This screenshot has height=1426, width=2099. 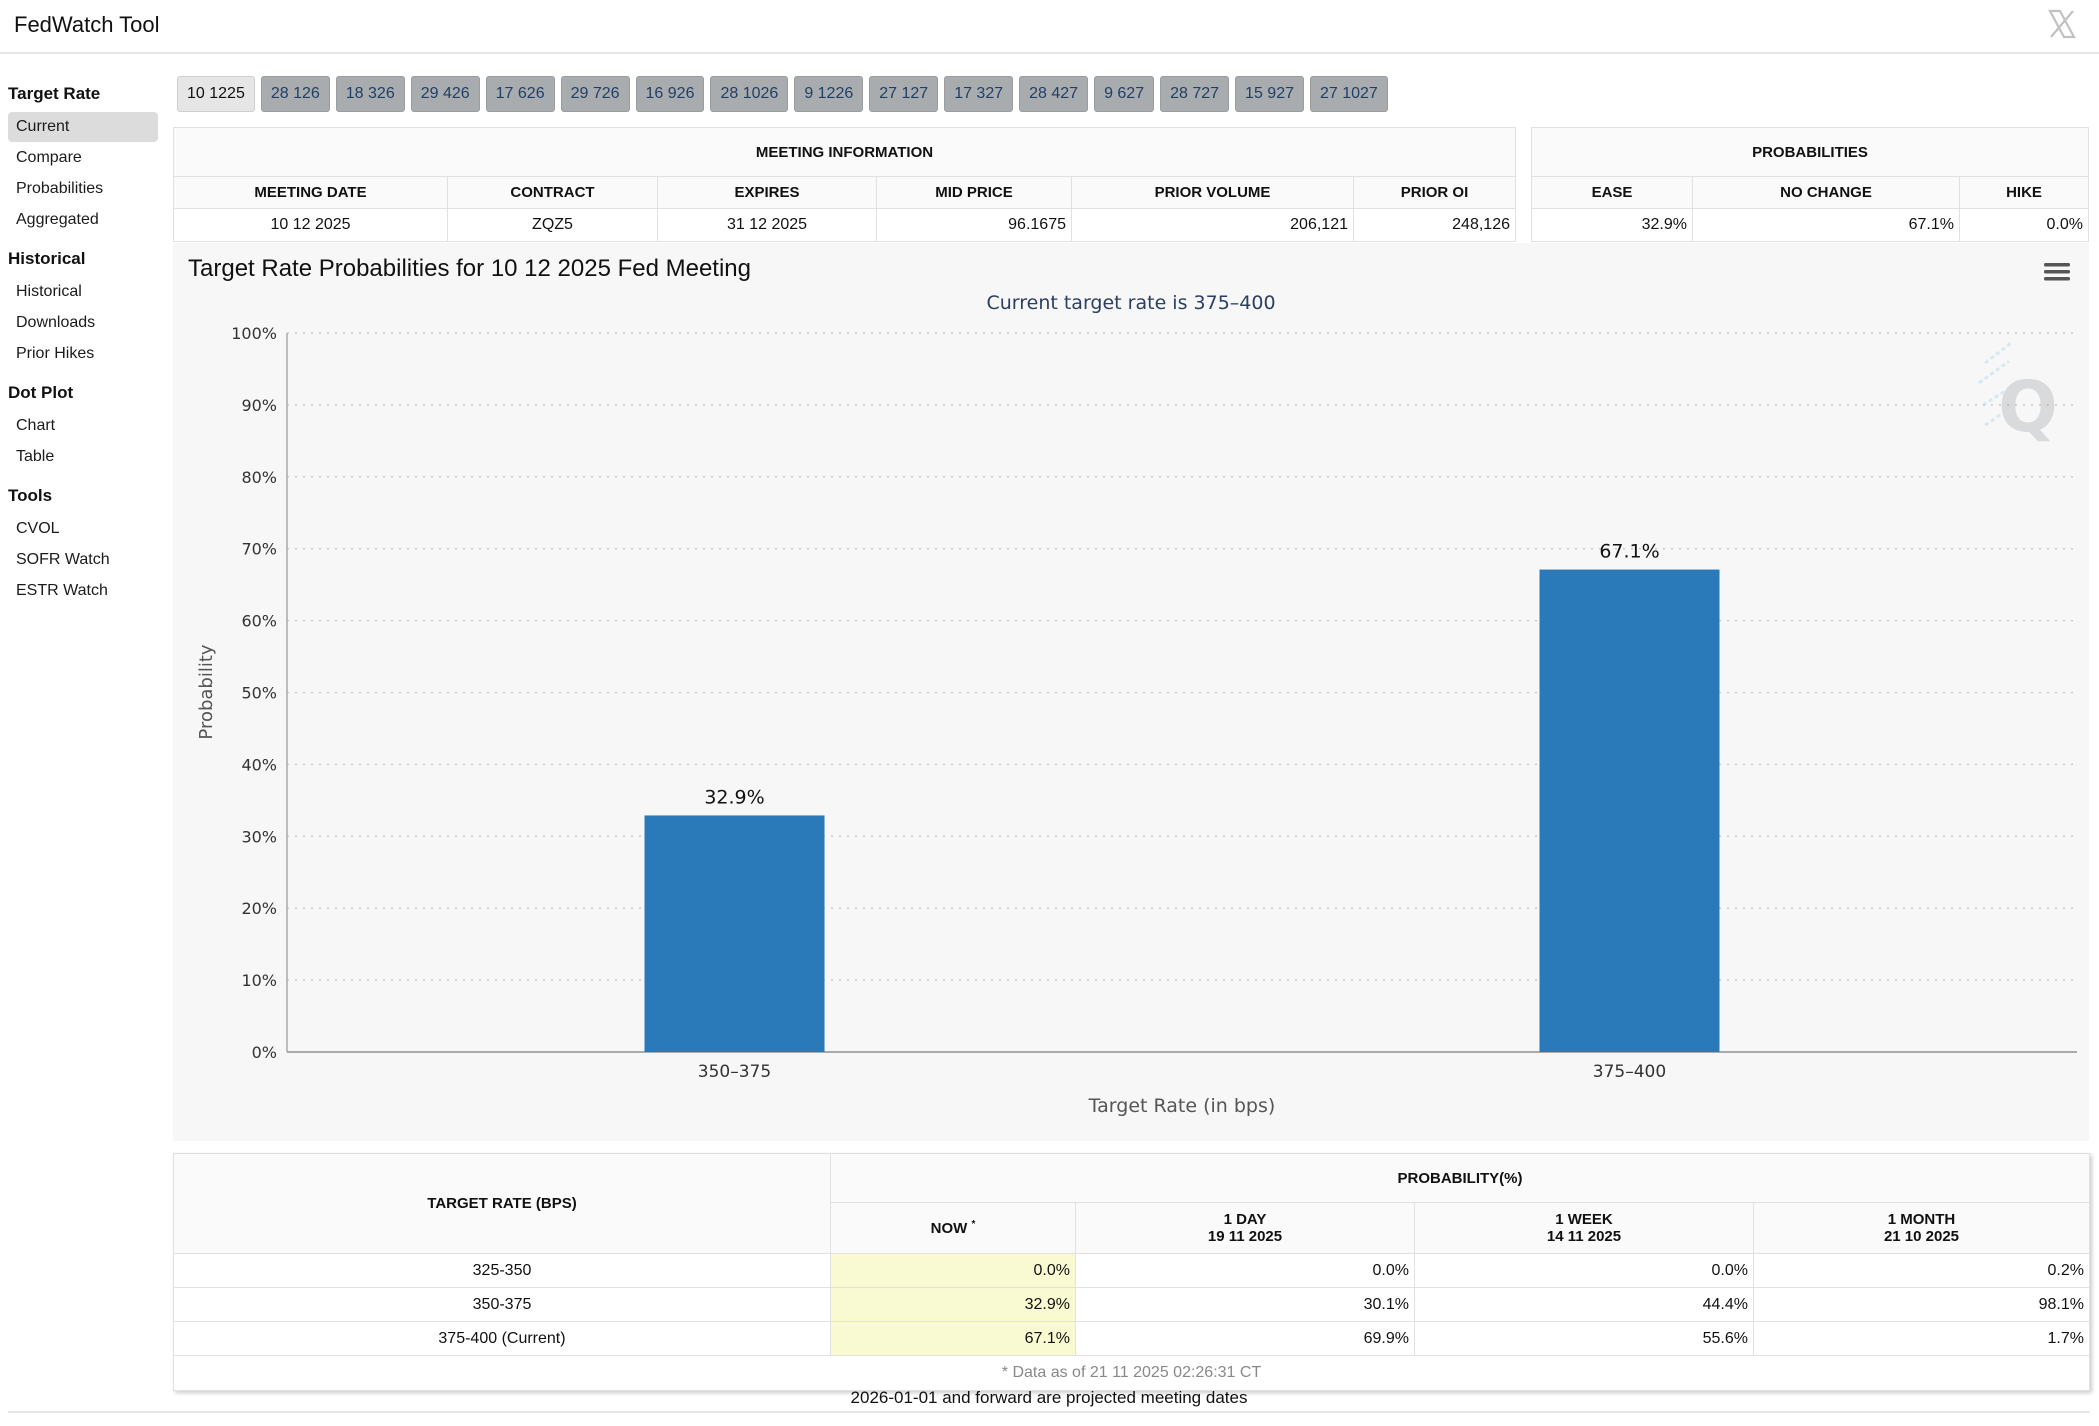 I want to click on expires: 31 12 2025, so click(x=767, y=225).